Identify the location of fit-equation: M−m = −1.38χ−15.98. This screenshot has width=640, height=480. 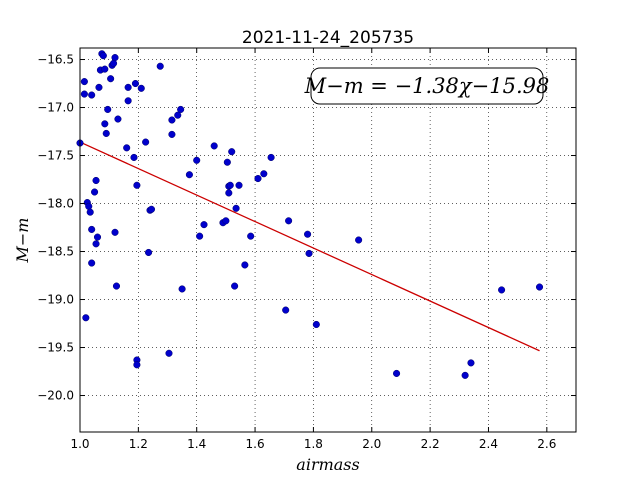
(427, 86).